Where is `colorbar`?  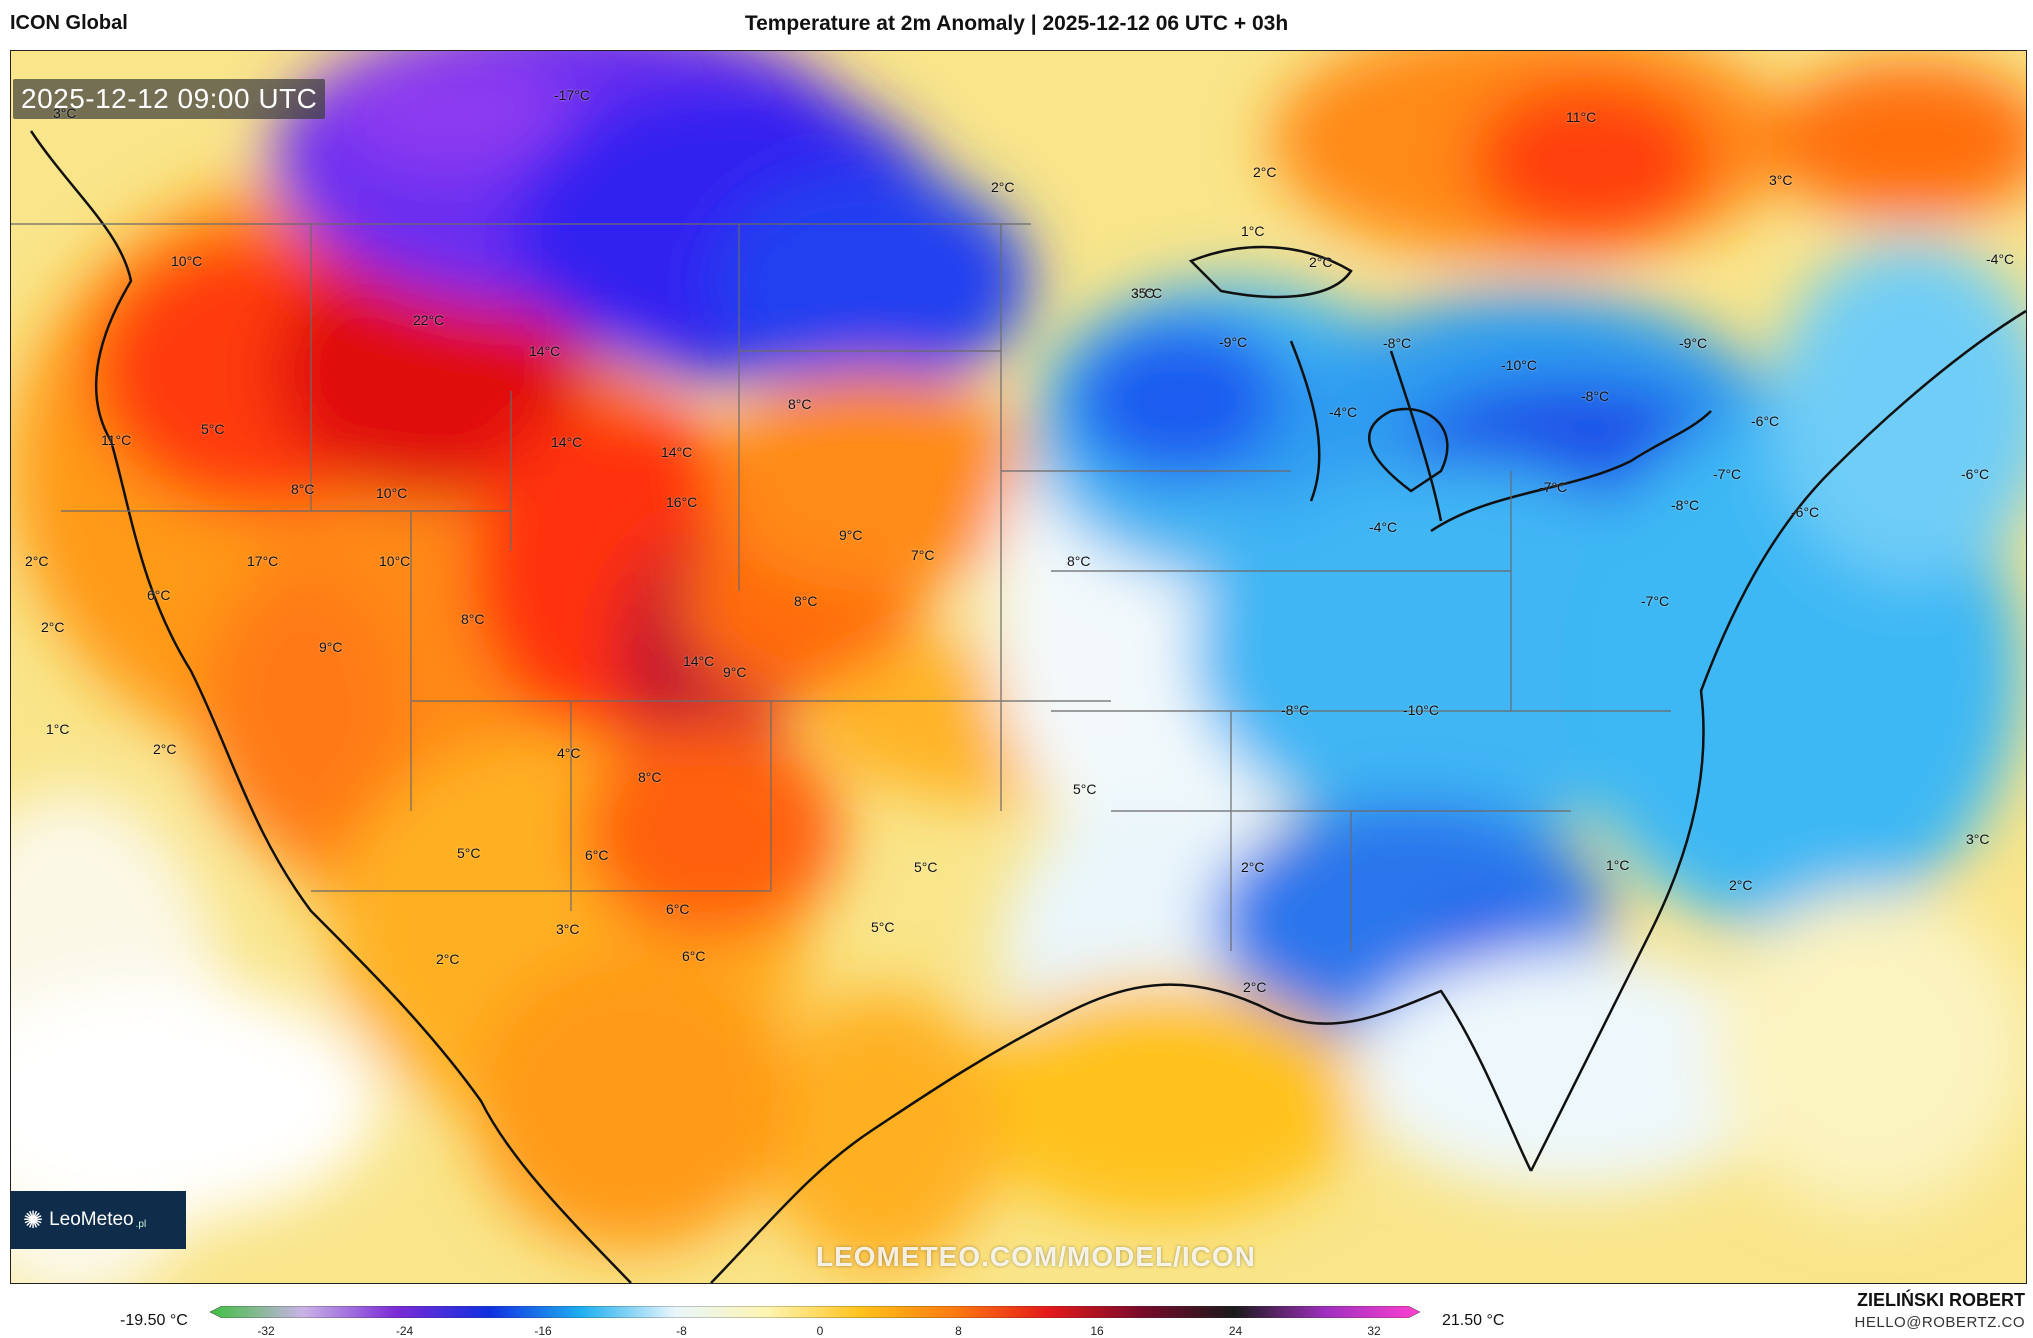
colorbar is located at coordinates (815, 1312).